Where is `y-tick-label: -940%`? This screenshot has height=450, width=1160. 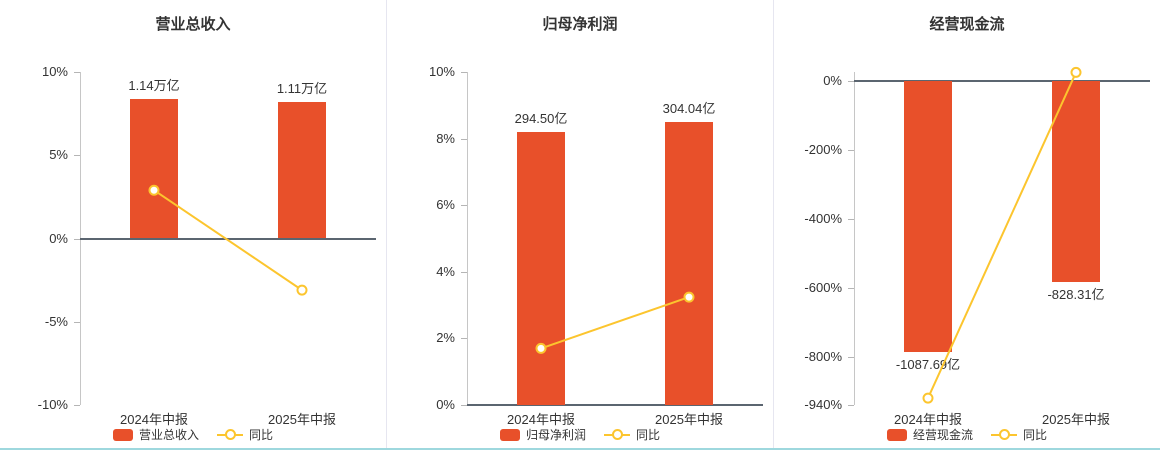
y-tick-label: -940% is located at coordinates (823, 404).